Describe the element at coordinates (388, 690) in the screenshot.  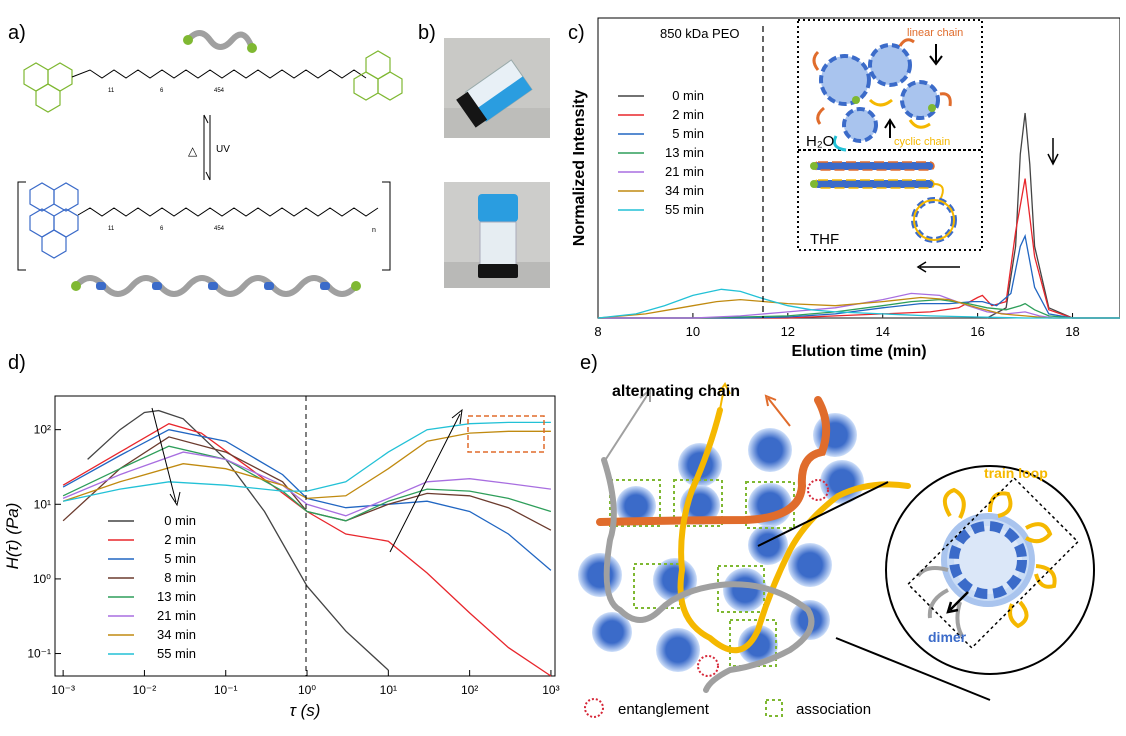
I see `x-tick-label: 10¹` at that location.